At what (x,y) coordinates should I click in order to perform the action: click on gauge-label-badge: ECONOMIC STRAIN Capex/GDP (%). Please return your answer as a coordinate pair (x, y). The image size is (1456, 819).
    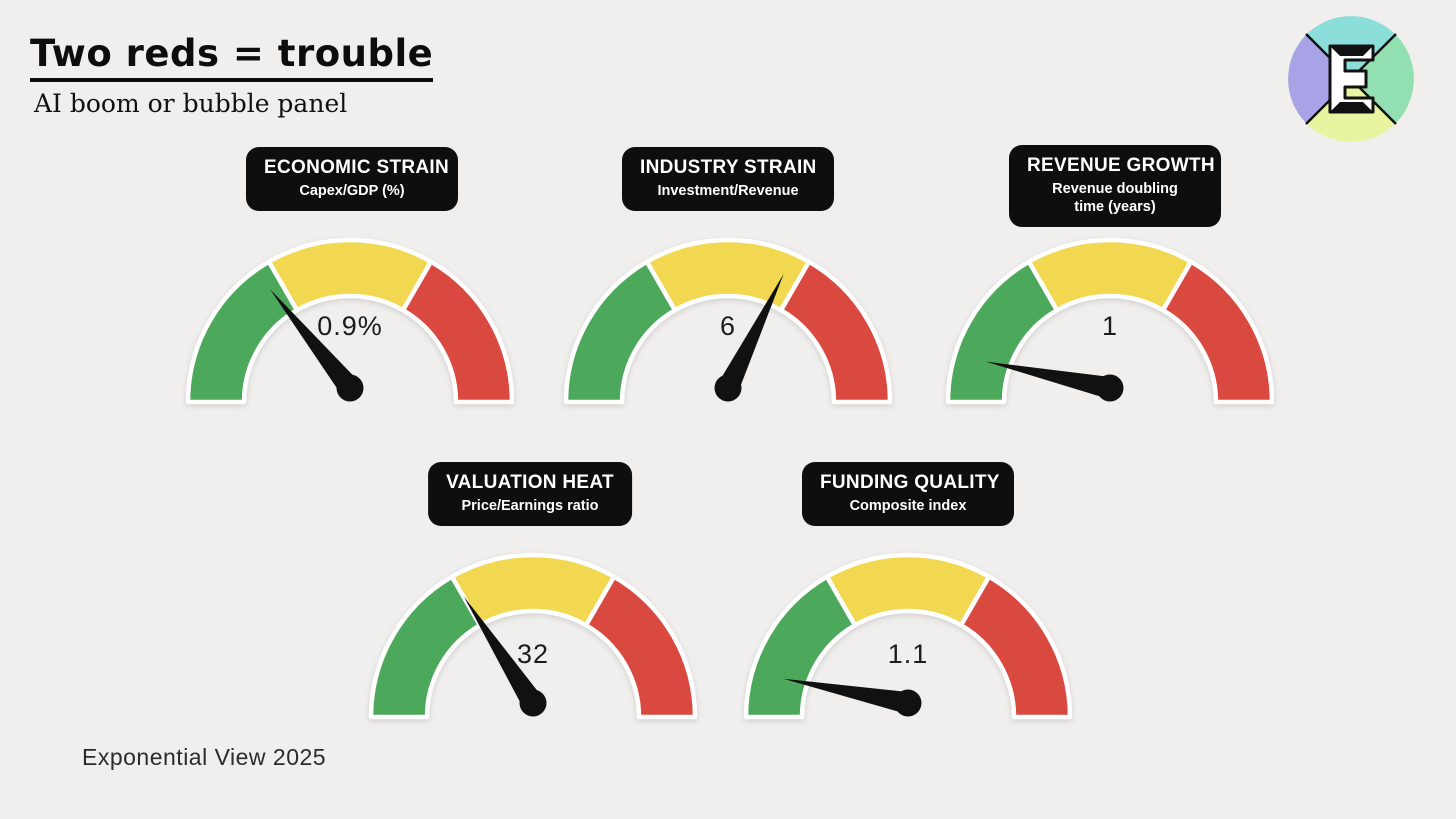
    Looking at the image, I should click on (352, 179).